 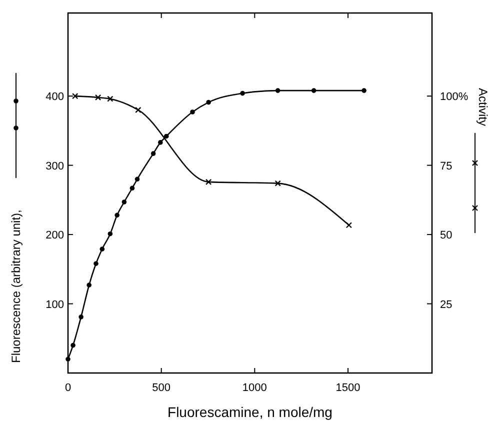 I want to click on x-axis-title: Fluorescamine, n mole/mg, so click(x=250, y=412).